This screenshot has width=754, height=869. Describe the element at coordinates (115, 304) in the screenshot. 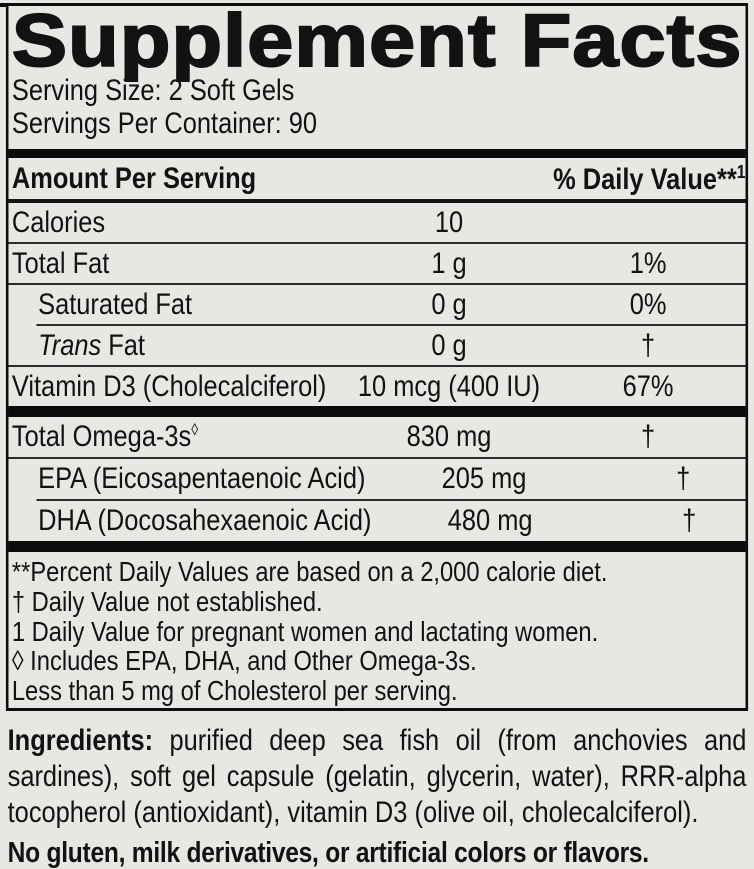

I see `nutrient-name: Saturated Fat` at that location.